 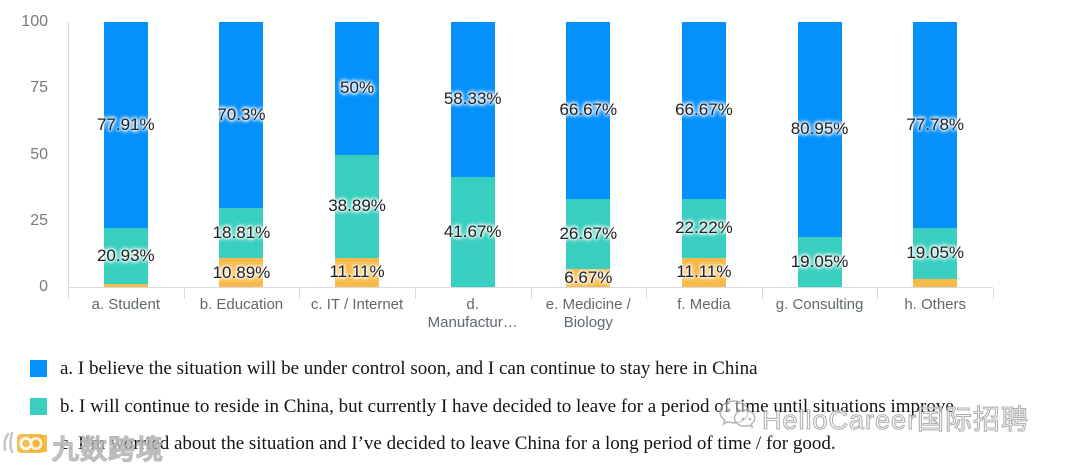 What do you see at coordinates (39, 154) in the screenshot?
I see `y-axis-tick-label: 50` at bounding box center [39, 154].